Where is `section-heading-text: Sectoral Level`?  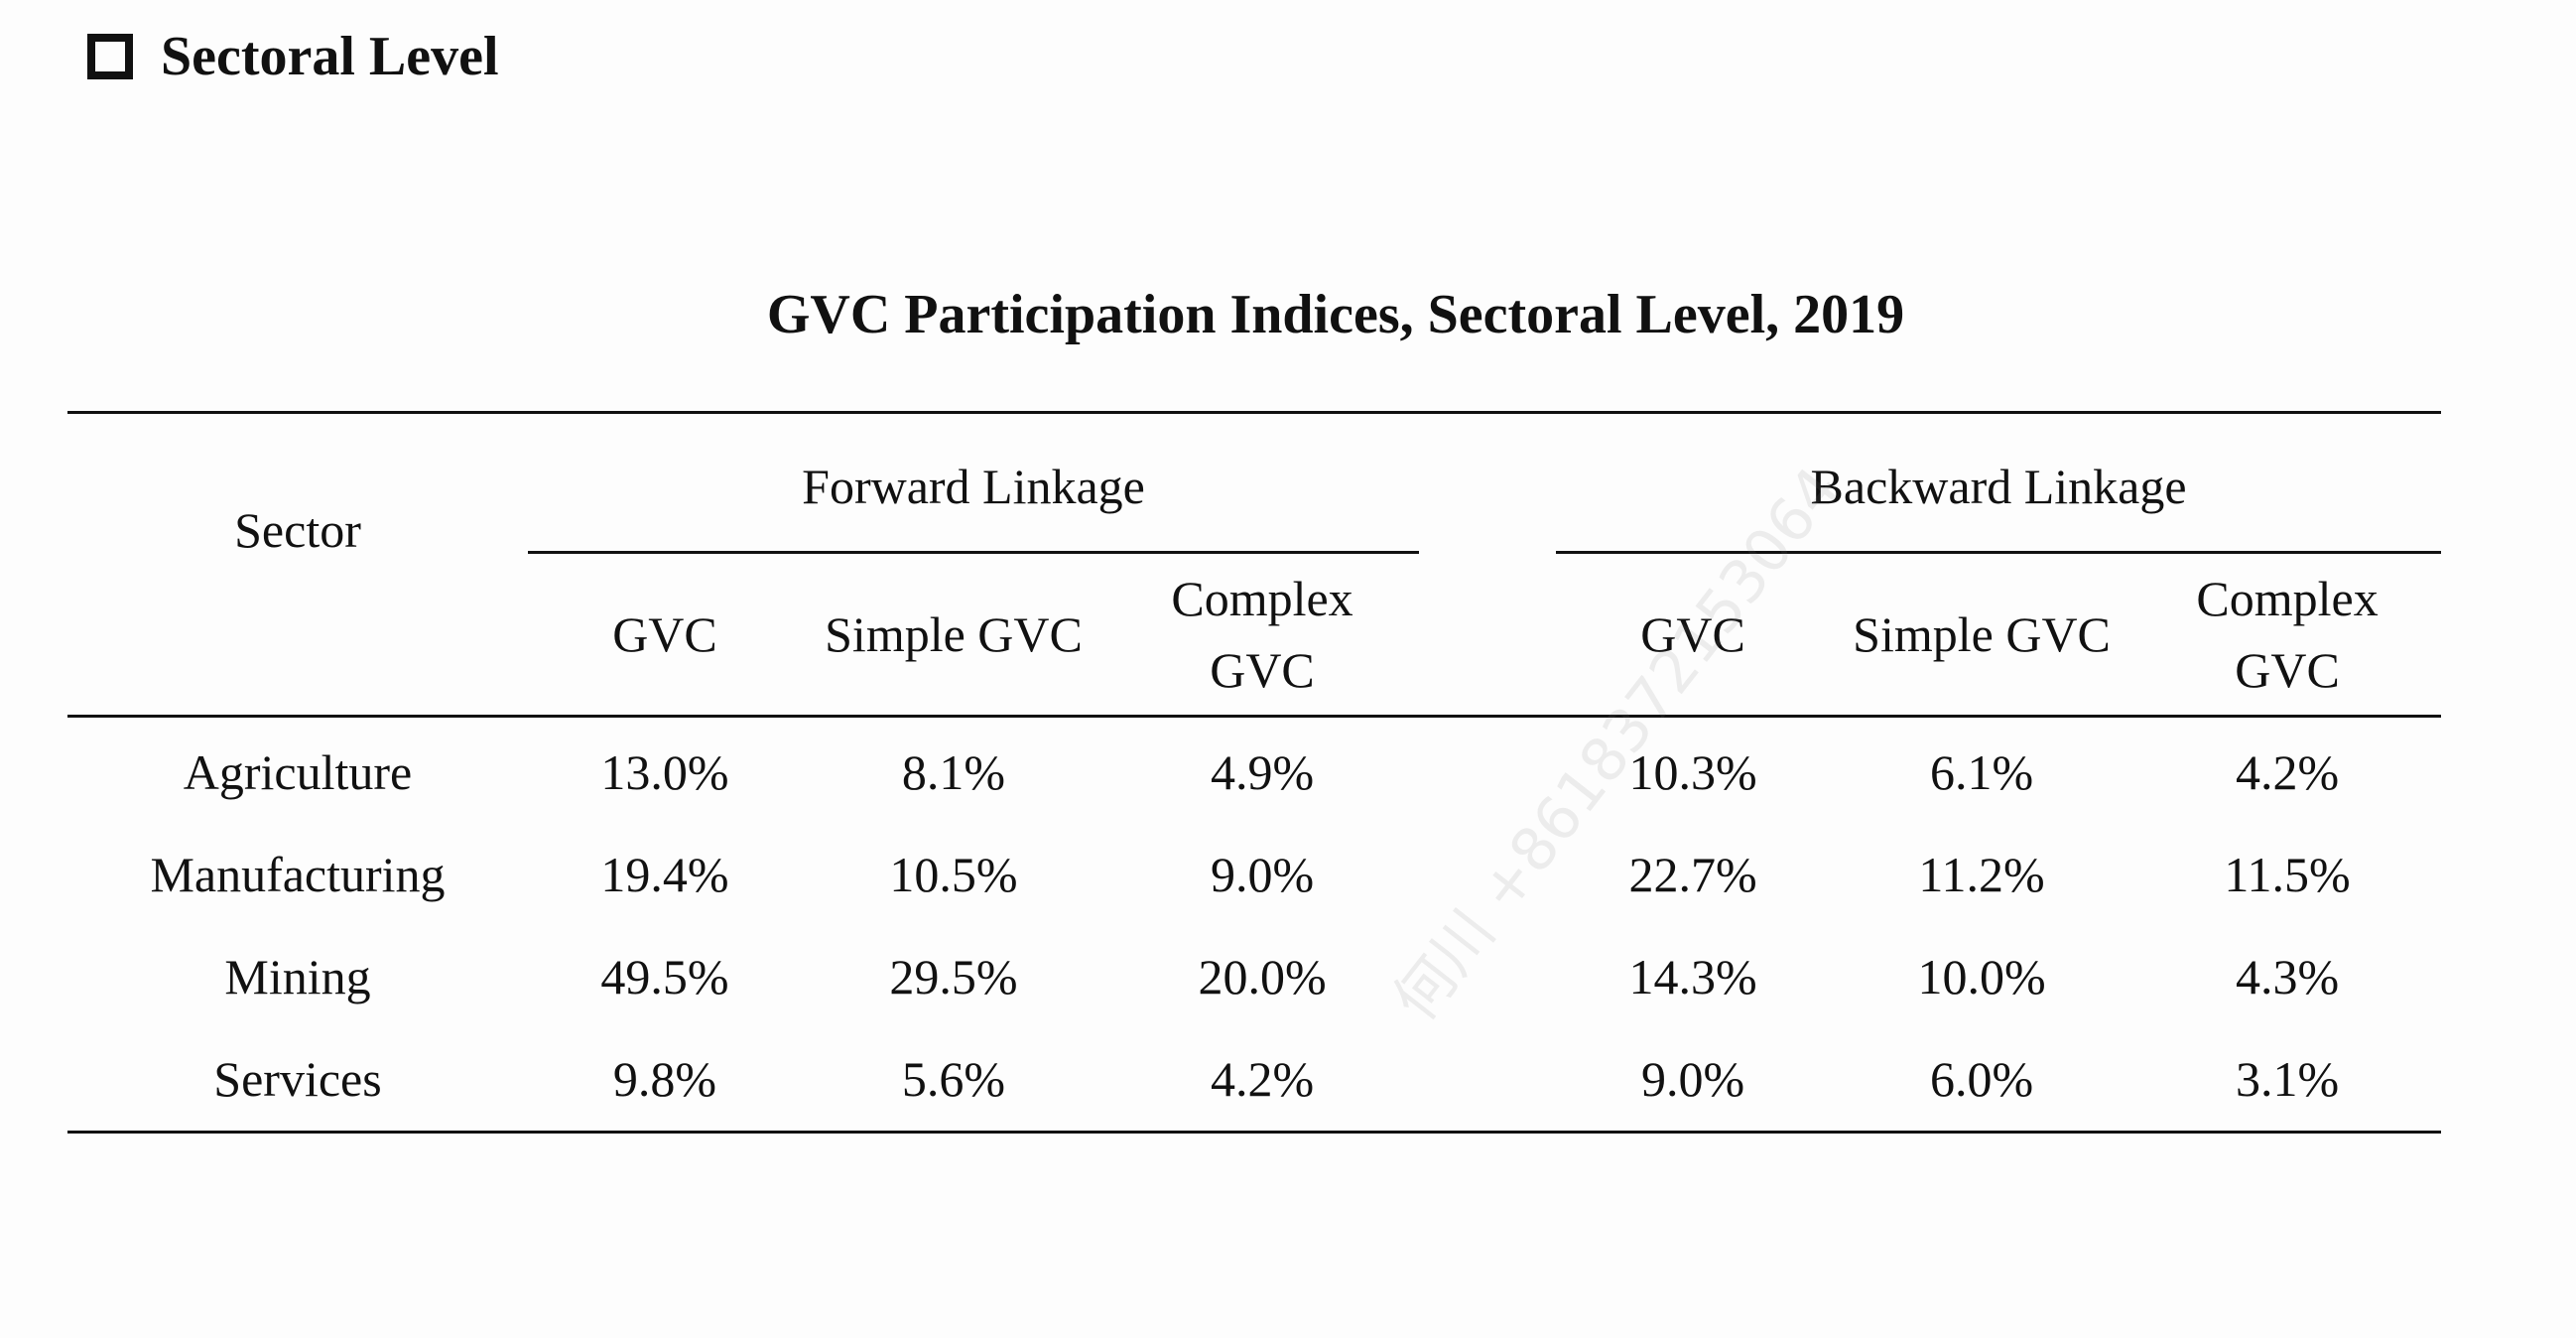
section-heading-text: Sectoral Level is located at coordinates (330, 56).